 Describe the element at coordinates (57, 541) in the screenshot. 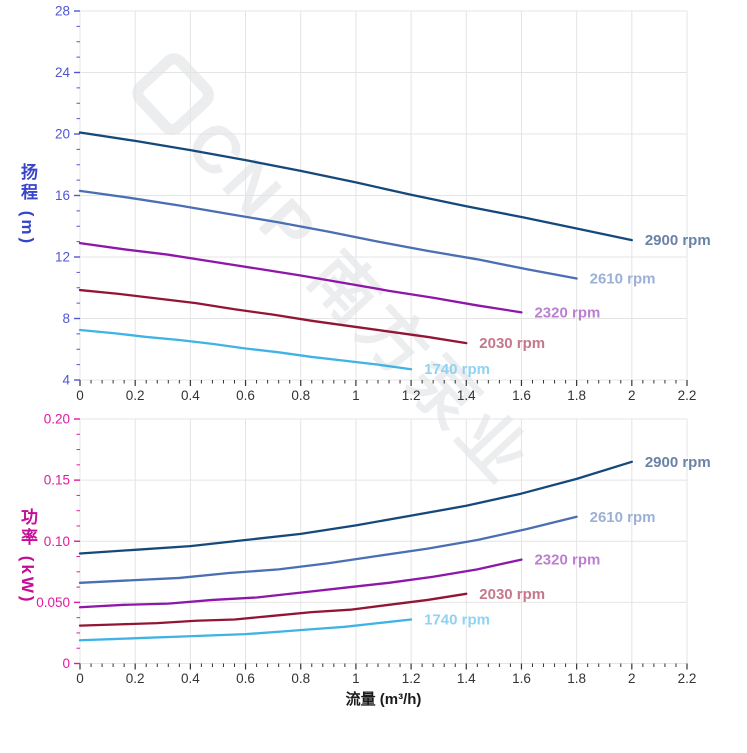

I see `y-tick-label: 0.10` at that location.